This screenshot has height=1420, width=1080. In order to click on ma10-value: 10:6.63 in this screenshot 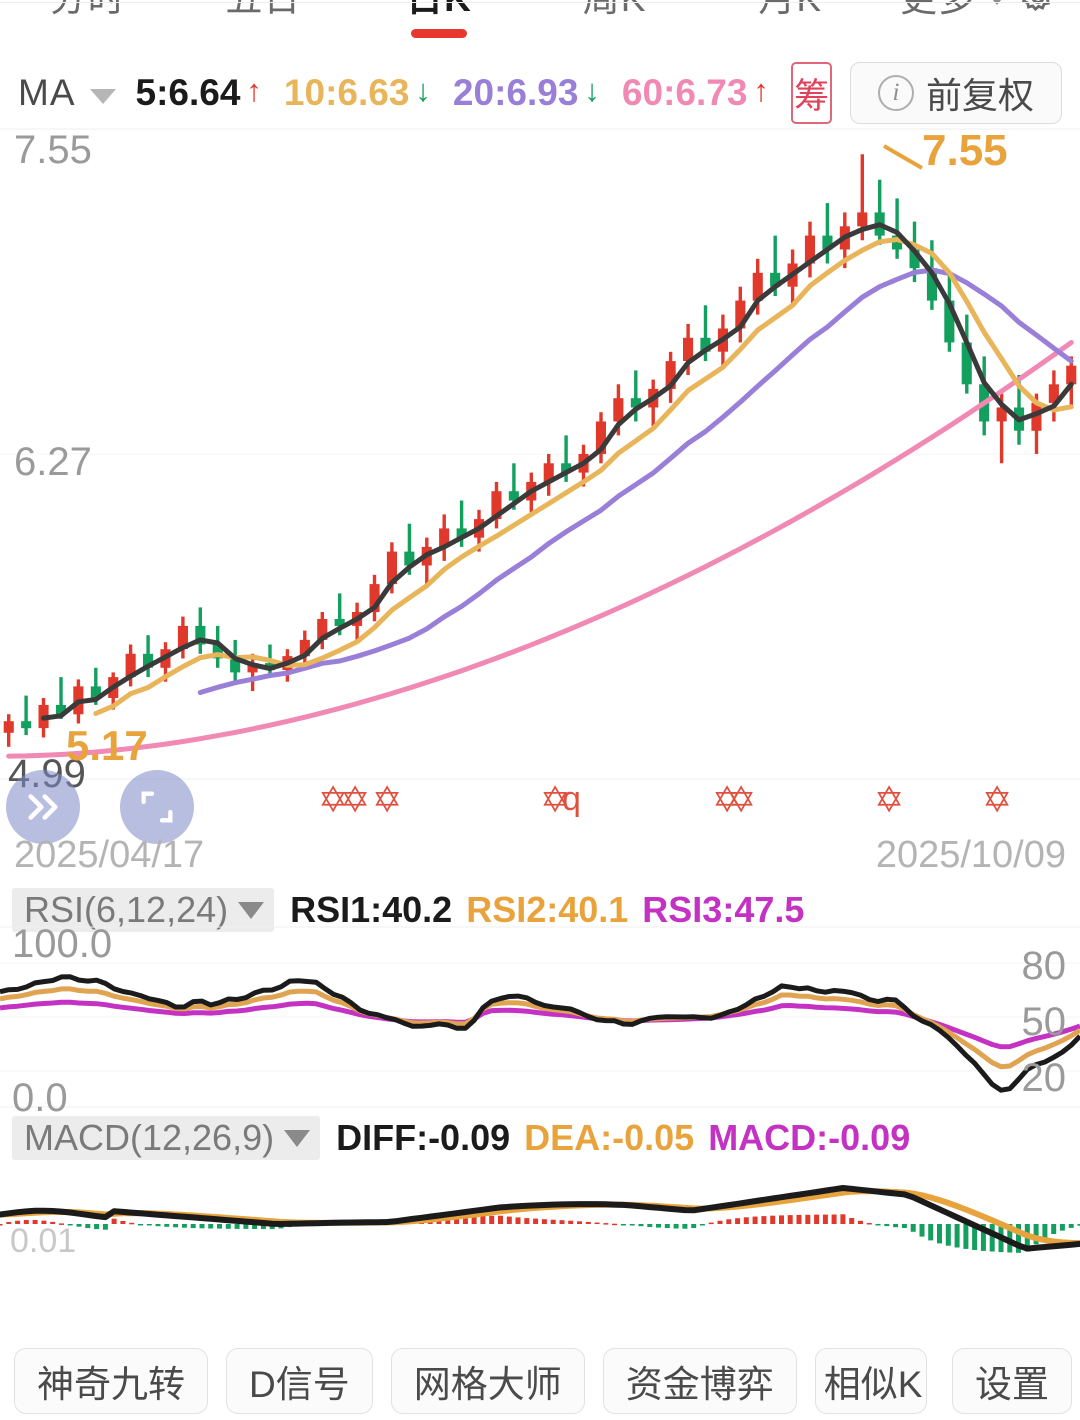, I will do `click(346, 92)`.